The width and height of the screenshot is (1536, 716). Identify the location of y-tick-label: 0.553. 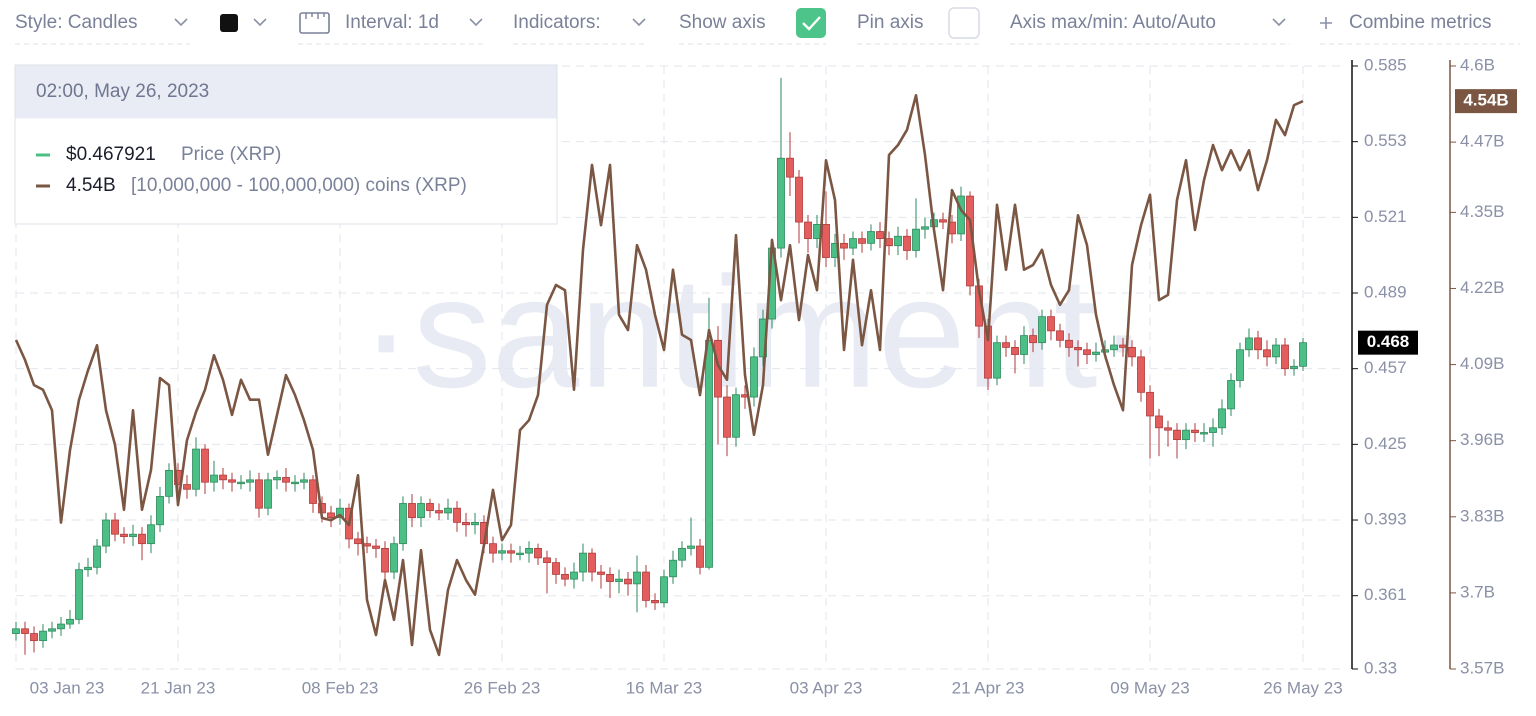
(1385, 140).